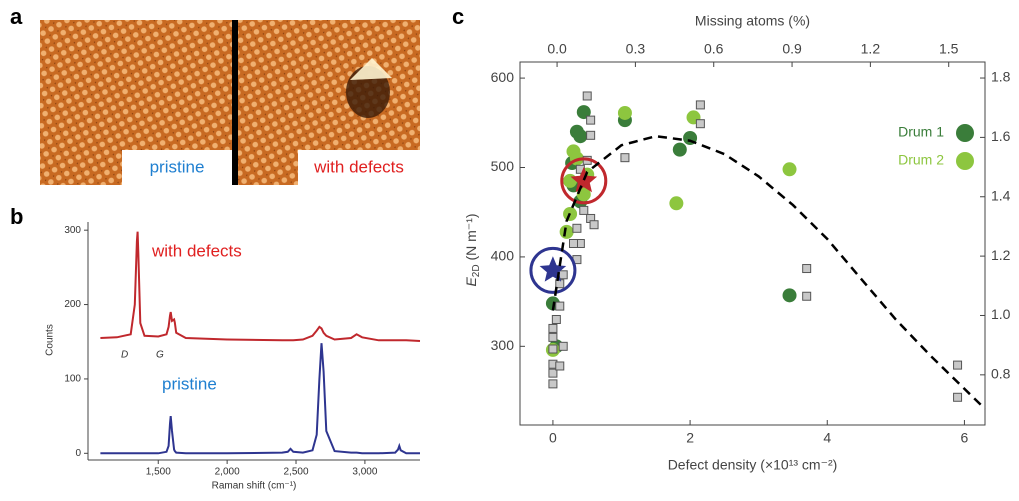 The width and height of the screenshot is (1019, 501). What do you see at coordinates (503, 166) in the screenshot?
I see `y-tick-label: 500` at bounding box center [503, 166].